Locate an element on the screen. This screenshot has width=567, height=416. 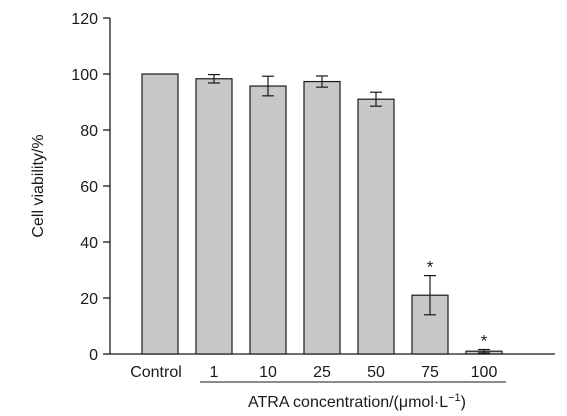
x-axis-title: ATRA concentration/(μmol·L−1) is located at coordinates (357, 401).